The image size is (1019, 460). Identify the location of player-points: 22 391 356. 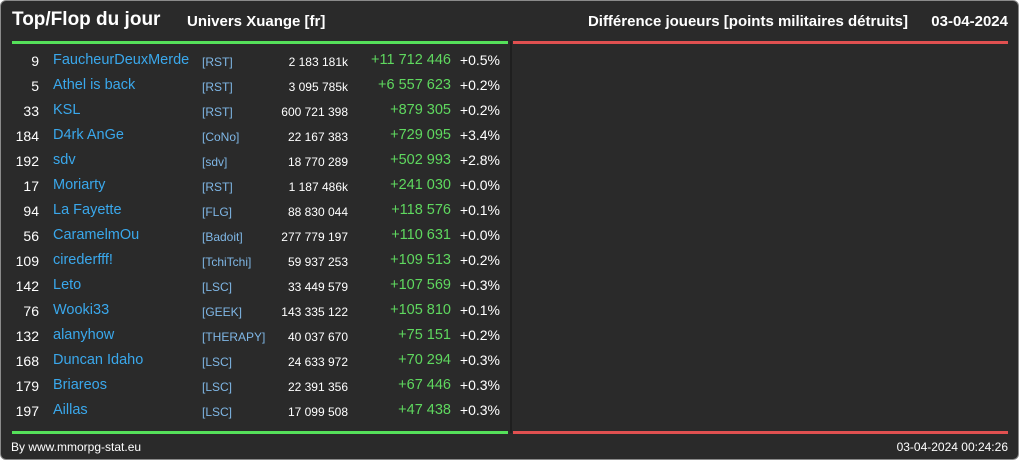
(317, 387).